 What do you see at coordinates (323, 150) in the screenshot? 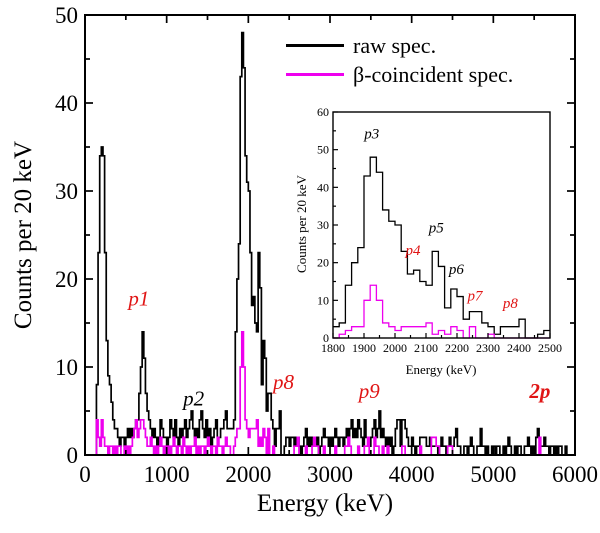
I see `inset-y-tick-label: 50` at bounding box center [323, 150].